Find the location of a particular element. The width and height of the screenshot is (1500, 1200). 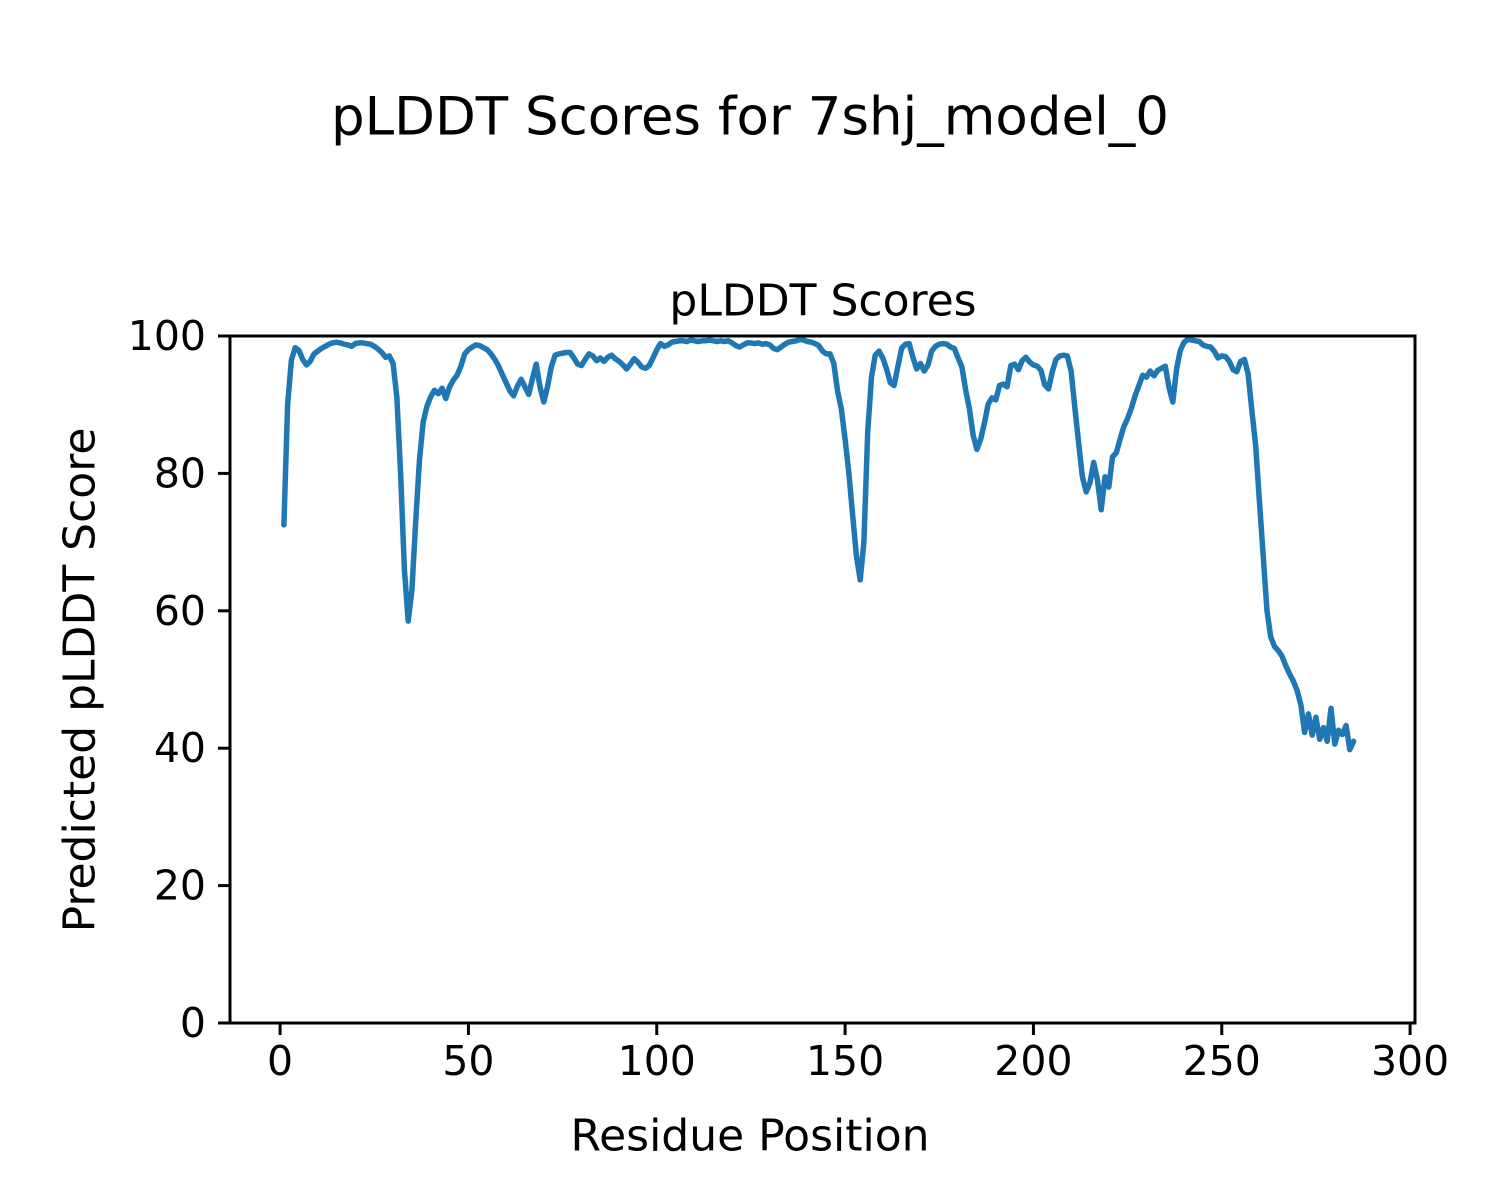

y-tick-label: 100 is located at coordinates (167, 336).